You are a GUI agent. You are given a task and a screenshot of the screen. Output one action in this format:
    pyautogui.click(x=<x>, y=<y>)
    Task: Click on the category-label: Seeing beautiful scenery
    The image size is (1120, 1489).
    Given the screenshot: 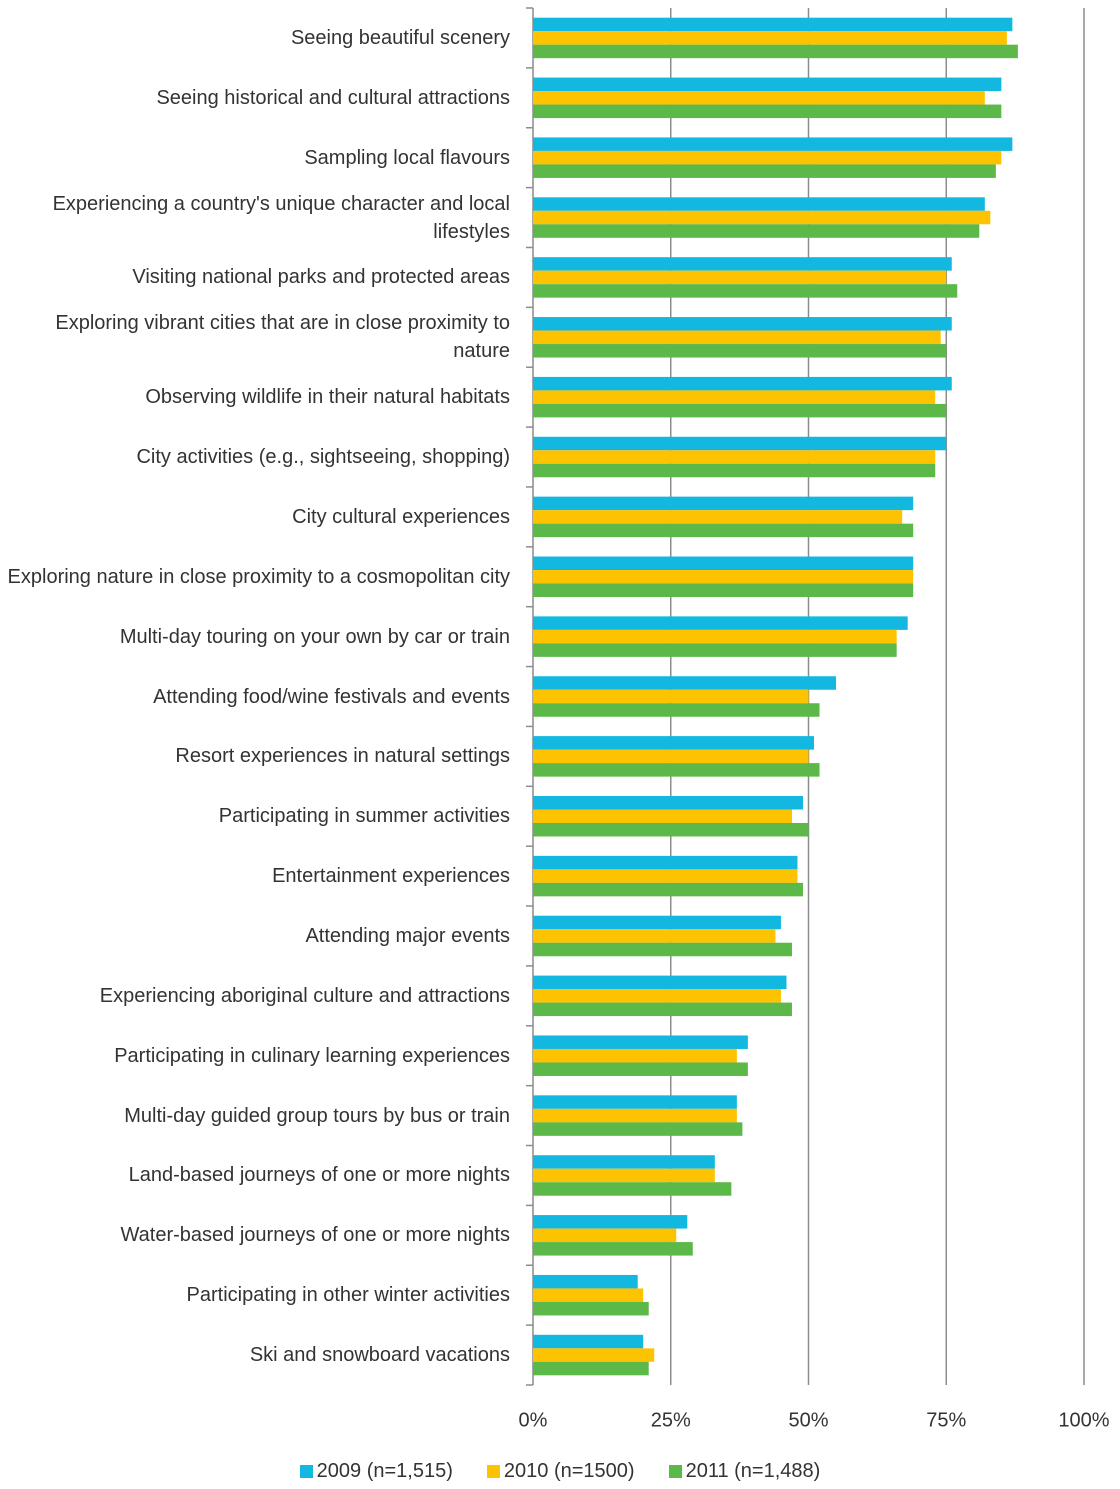 What is the action you would take?
    pyautogui.click(x=400, y=37)
    